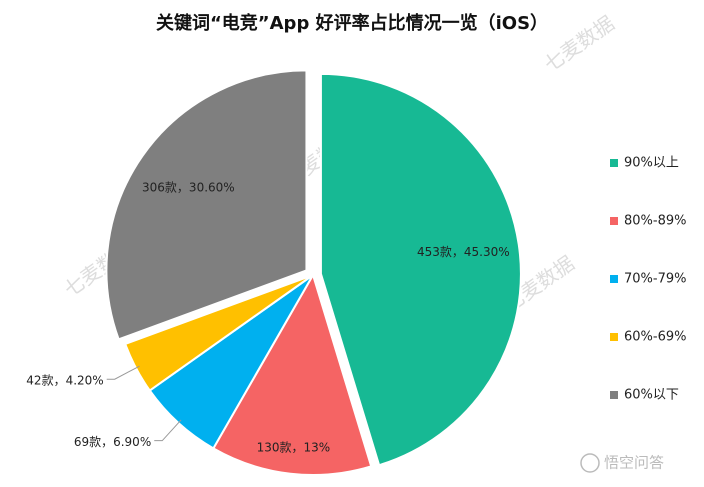  What do you see at coordinates (352, 23) in the screenshot?
I see `chart-title: 关键词“电竞”App 好评率占比情况一览（iOS）` at bounding box center [352, 23].